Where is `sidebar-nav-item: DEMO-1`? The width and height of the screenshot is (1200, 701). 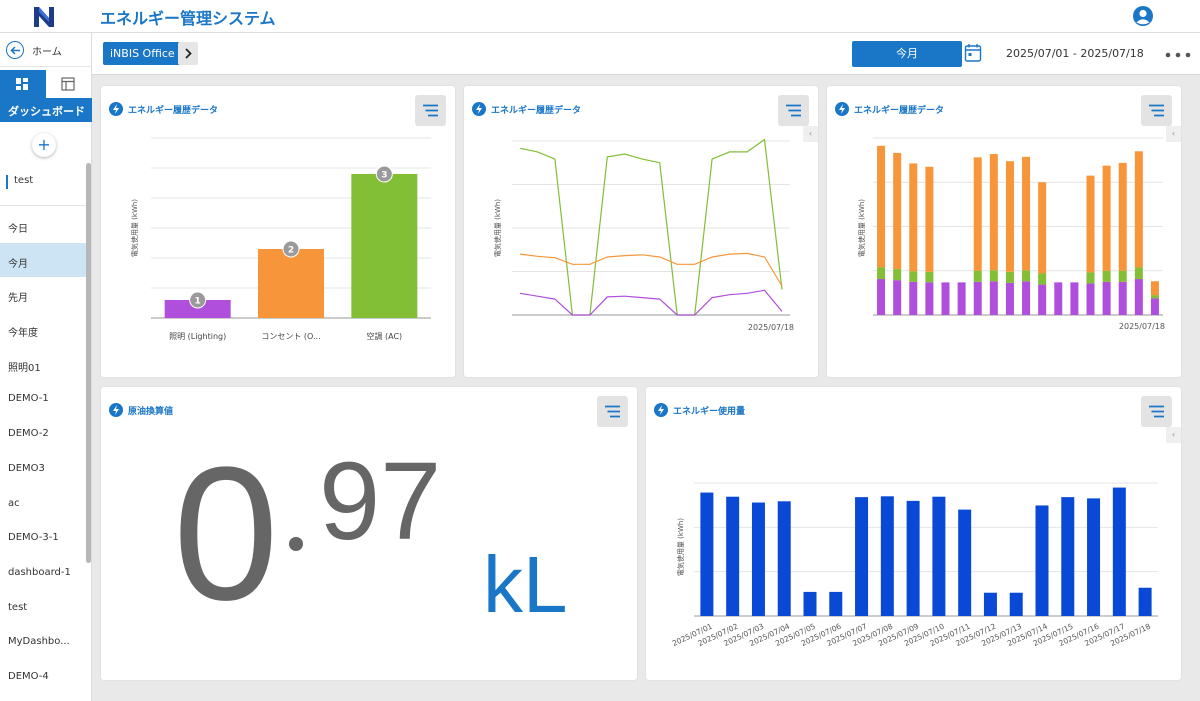 sidebar-nav-item: DEMO-1 is located at coordinates (28, 399).